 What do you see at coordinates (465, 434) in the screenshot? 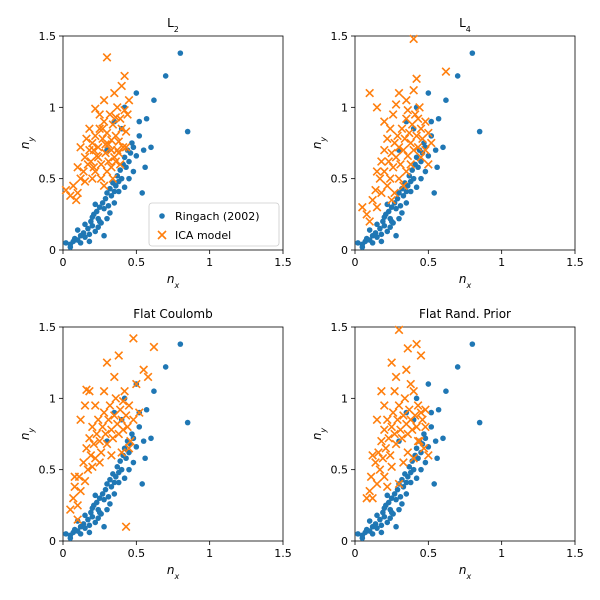
I see `axes-frame` at bounding box center [465, 434].